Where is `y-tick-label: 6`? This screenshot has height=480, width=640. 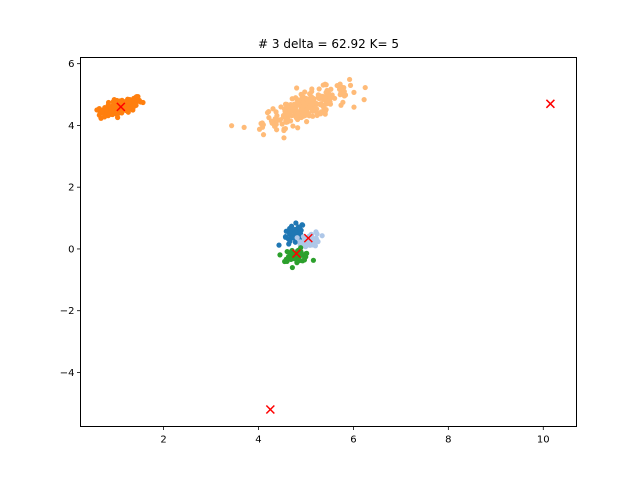
y-tick-label: 6 is located at coordinates (71, 64).